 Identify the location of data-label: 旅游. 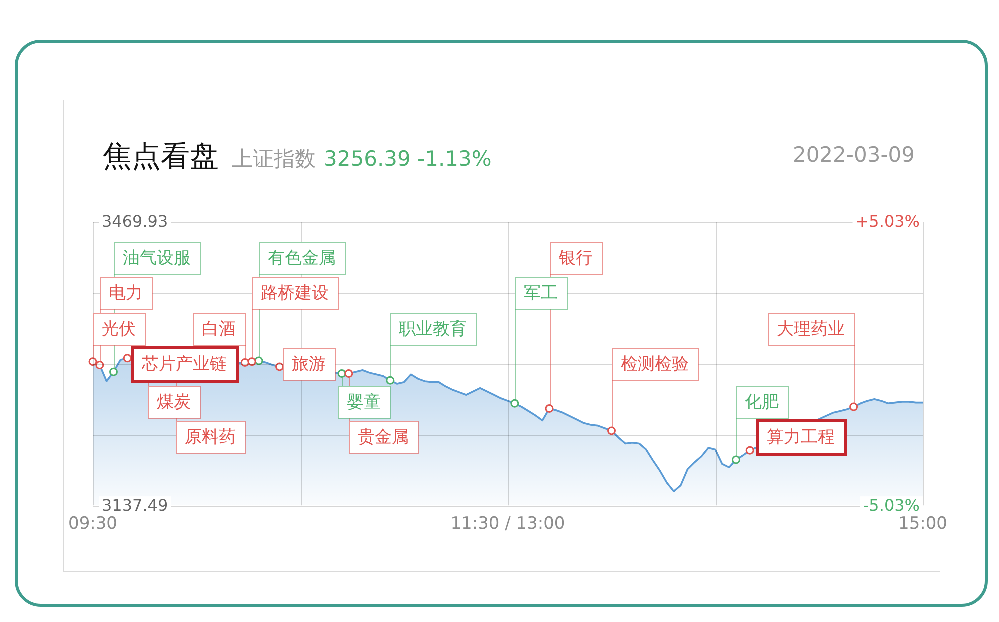
(309, 364).